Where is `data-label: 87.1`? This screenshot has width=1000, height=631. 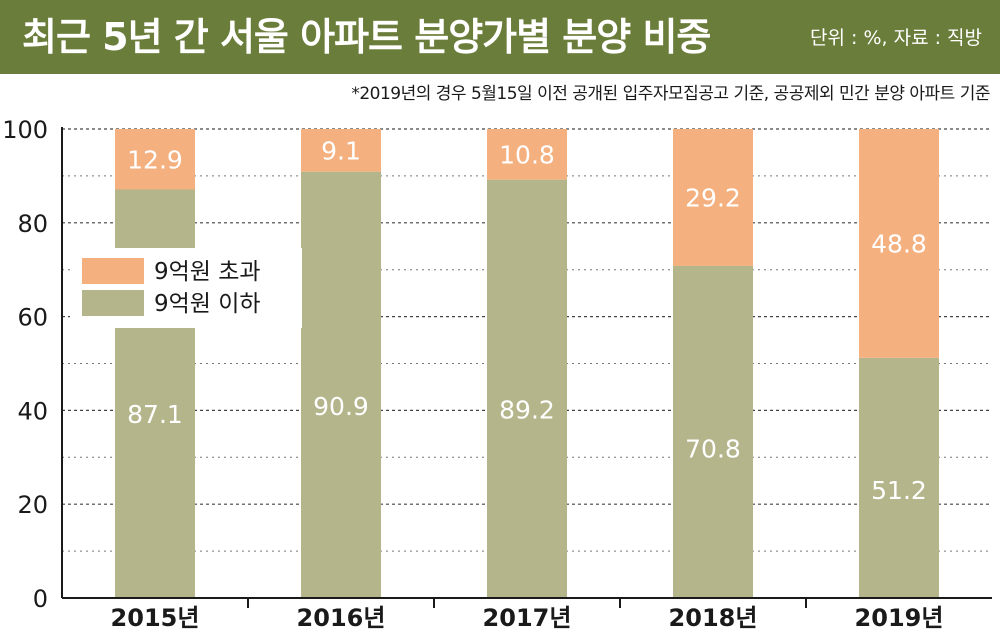 data-label: 87.1 is located at coordinates (155, 414).